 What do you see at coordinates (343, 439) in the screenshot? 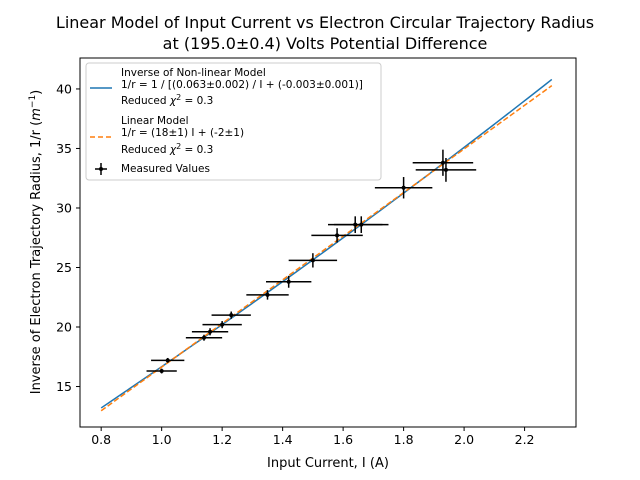
I see `x-tick-label: 1.6` at bounding box center [343, 439].